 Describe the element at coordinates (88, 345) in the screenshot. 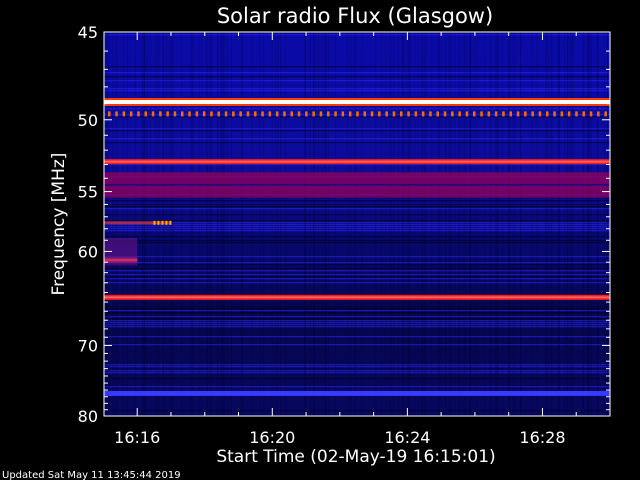

I see `y-tick-label: 70` at that location.